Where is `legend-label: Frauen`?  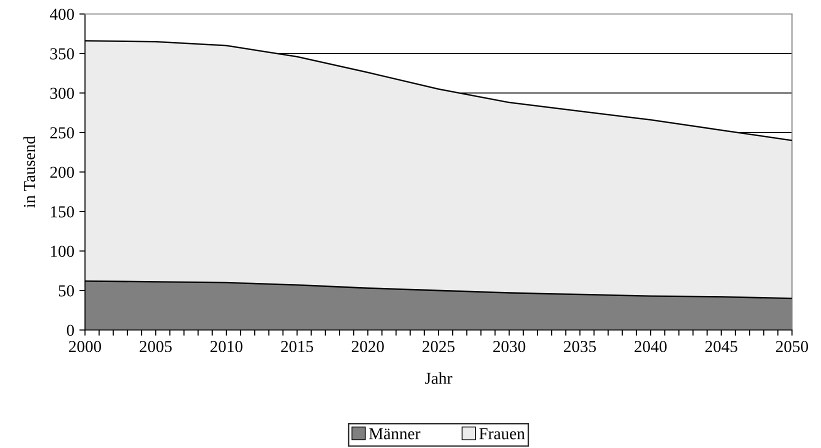
legend-label: Frauen is located at coordinates (502, 434).